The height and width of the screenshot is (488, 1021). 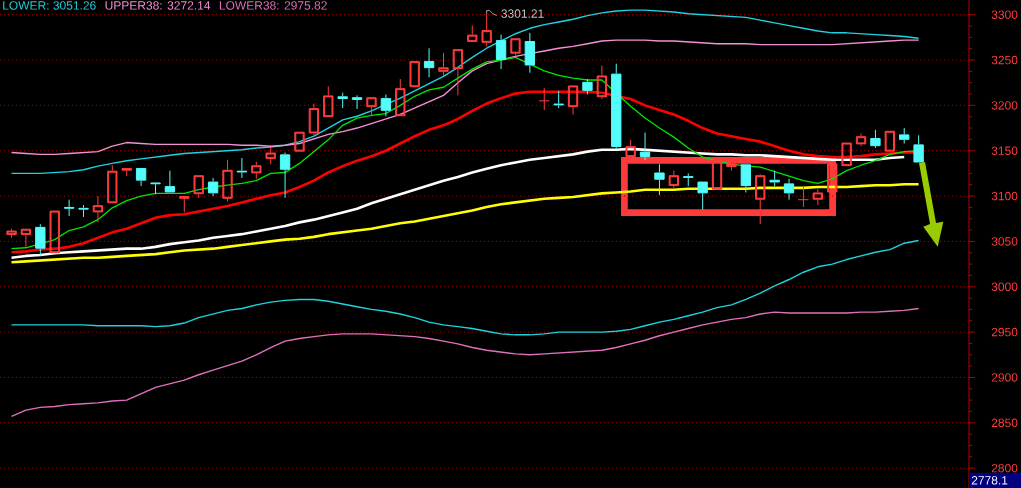 I want to click on text: 2778.1, so click(x=989, y=480).